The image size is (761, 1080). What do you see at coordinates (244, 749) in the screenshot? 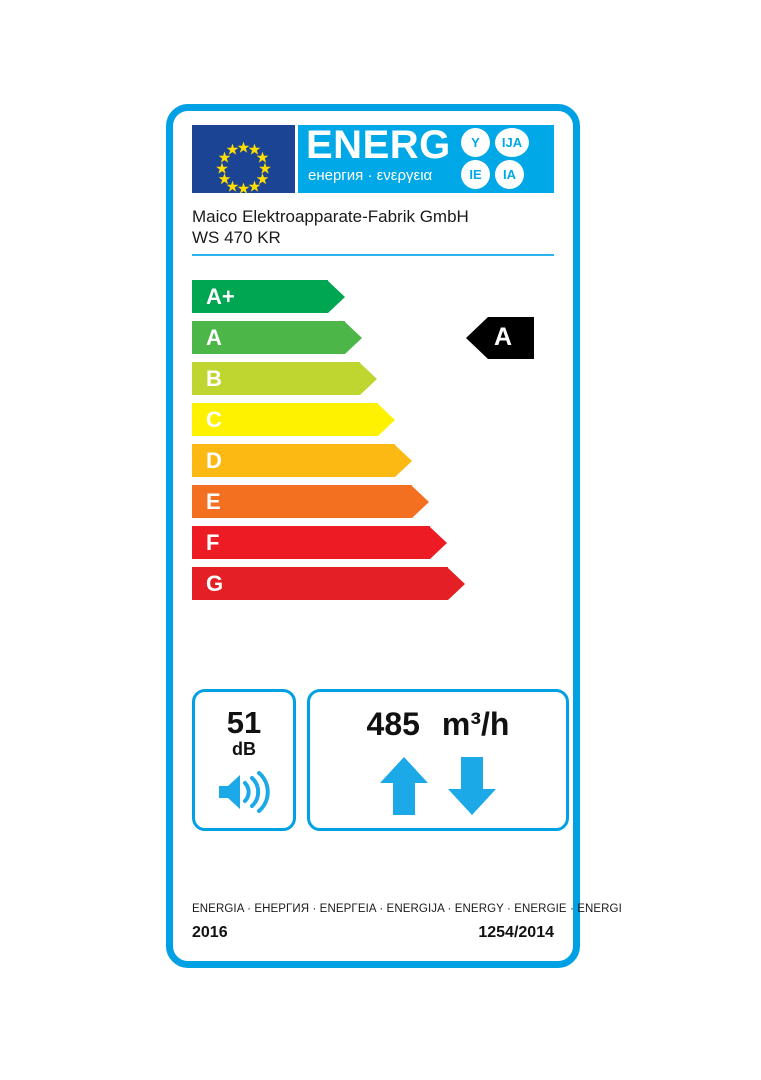
I see `noise-unit: dB` at bounding box center [244, 749].